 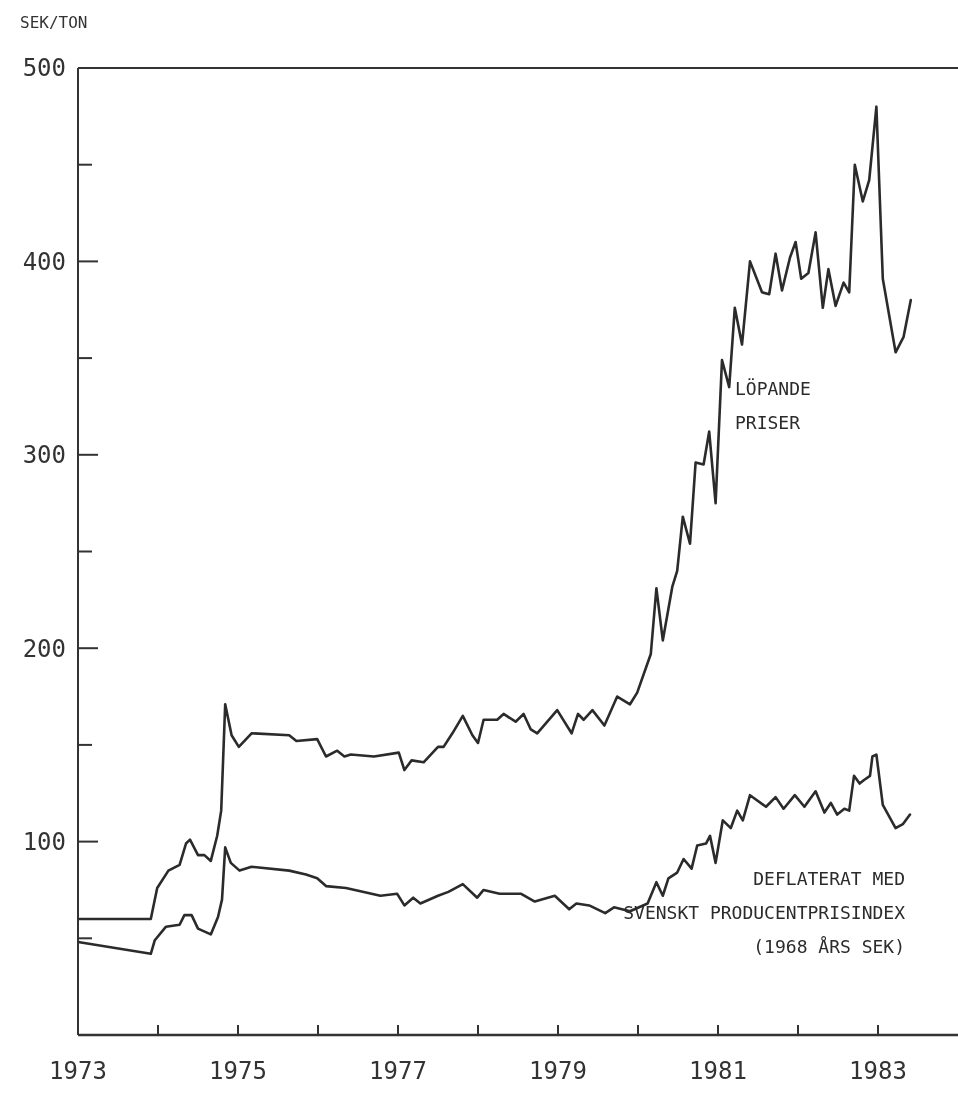 I want to click on x-tick-label: 1983, so click(x=878, y=1071).